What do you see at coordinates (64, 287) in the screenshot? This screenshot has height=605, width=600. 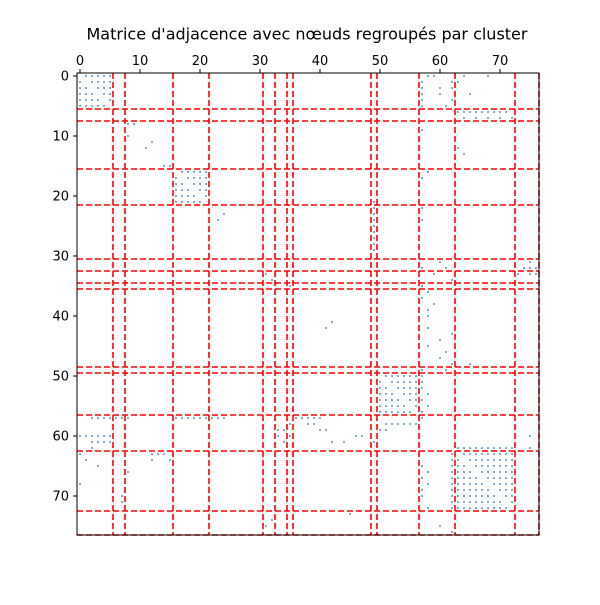 I see `y-axis-ticks: 0 10 20 30 40 50 60 70` at bounding box center [64, 287].